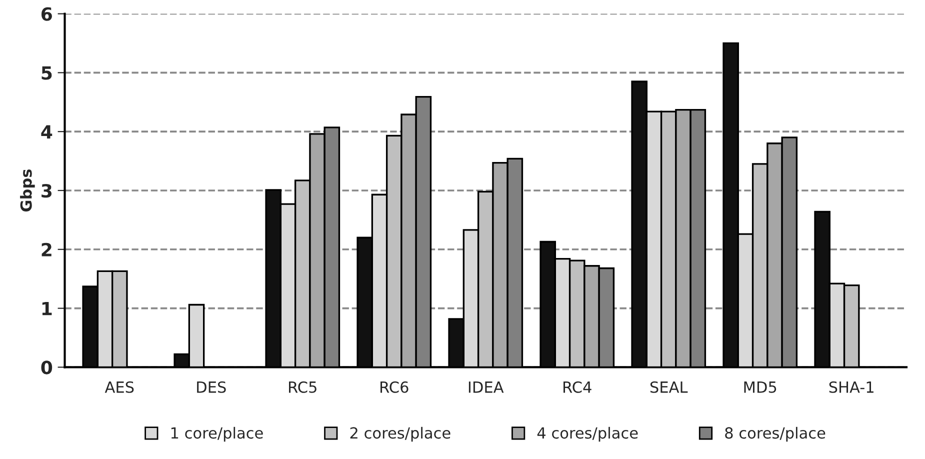 The image size is (925, 459). Describe the element at coordinates (486, 387) in the screenshot. I see `x-tick-label: IDEA` at that location.